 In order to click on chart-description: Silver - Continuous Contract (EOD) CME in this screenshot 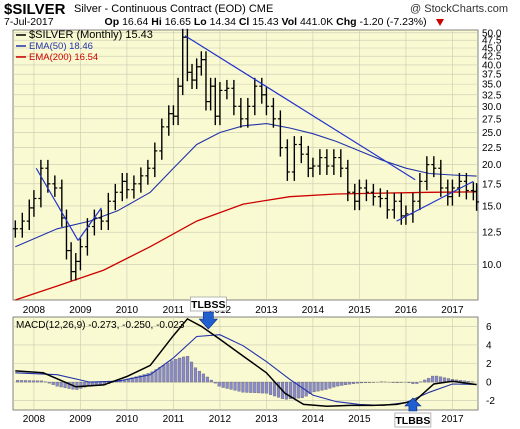, I will do `click(173, 9)`.